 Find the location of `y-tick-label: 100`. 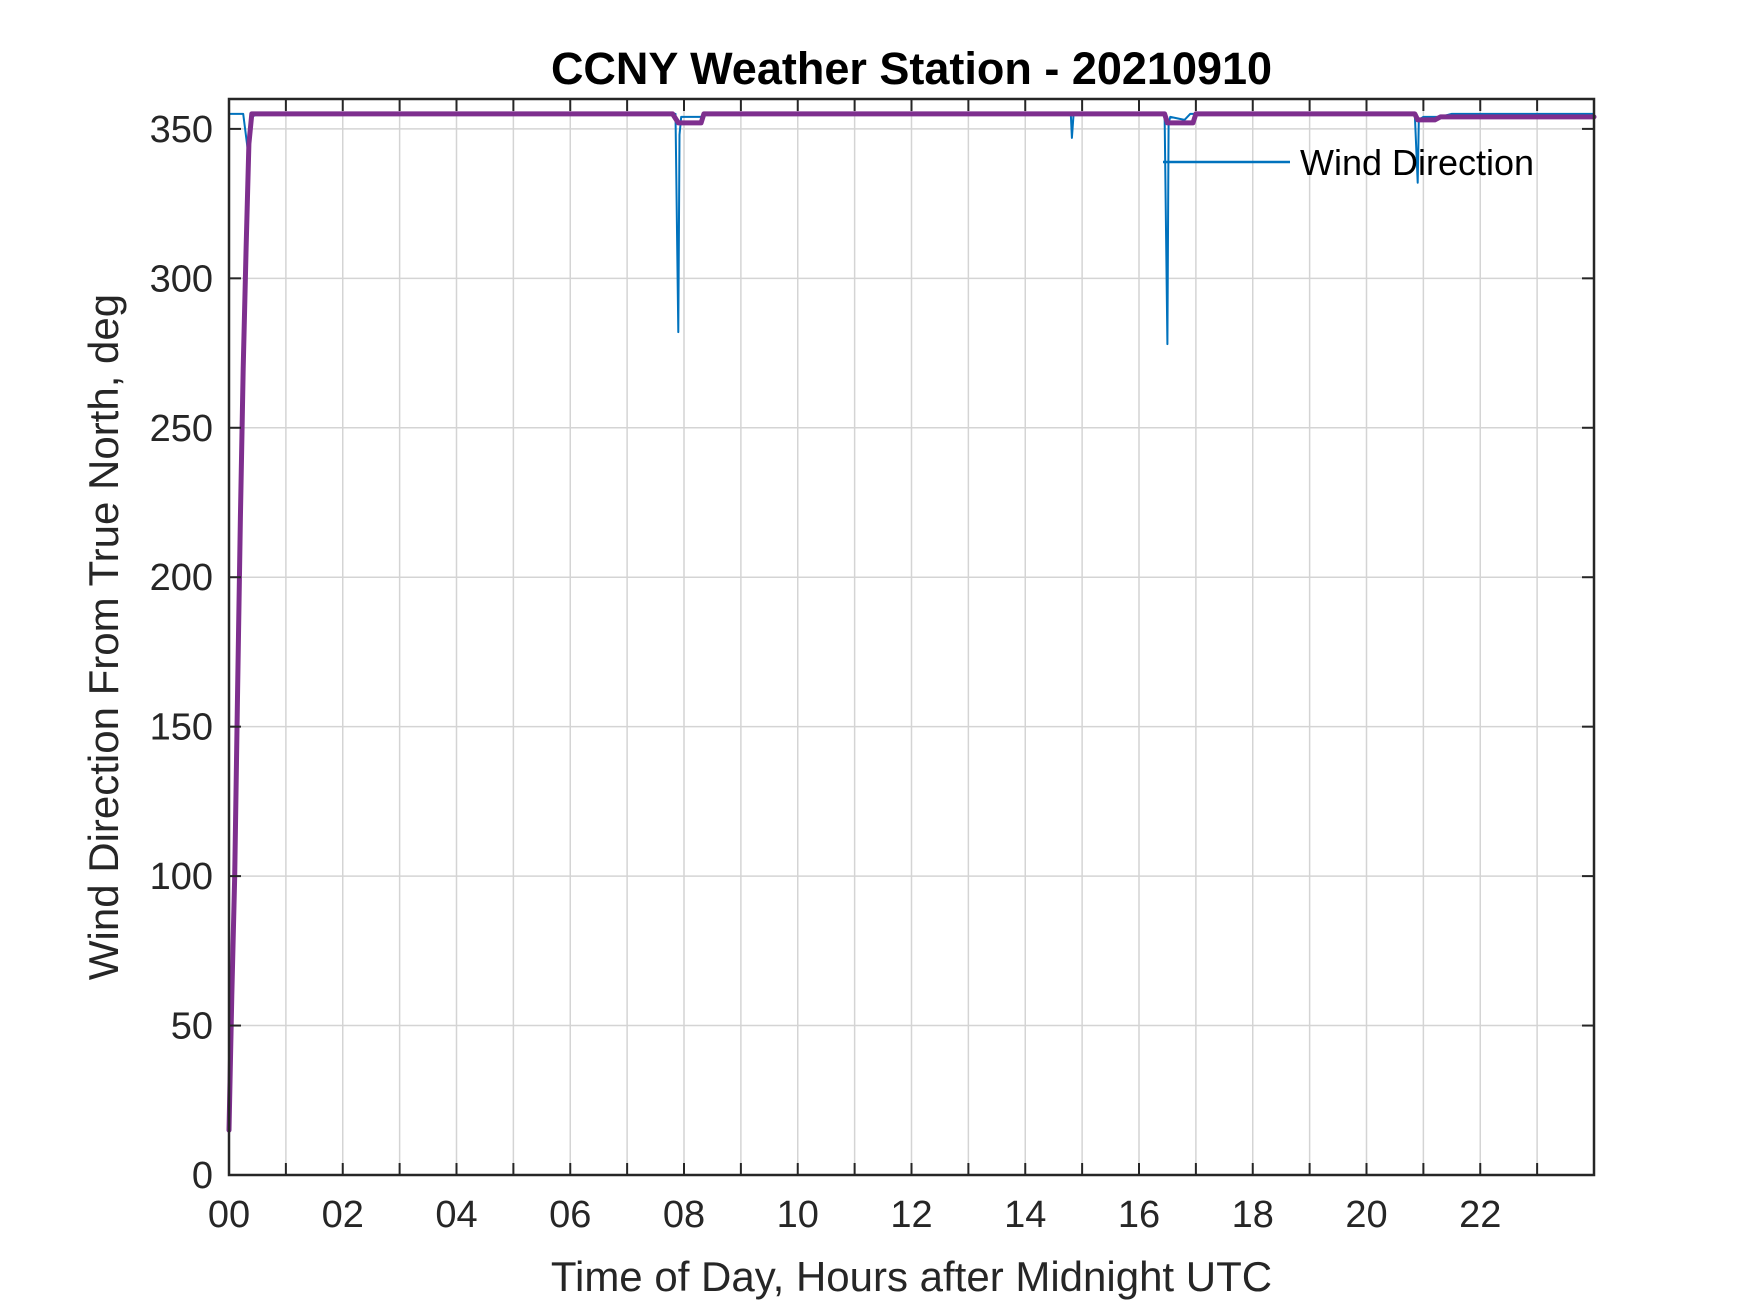

y-tick-label: 100 is located at coordinates (181, 877).